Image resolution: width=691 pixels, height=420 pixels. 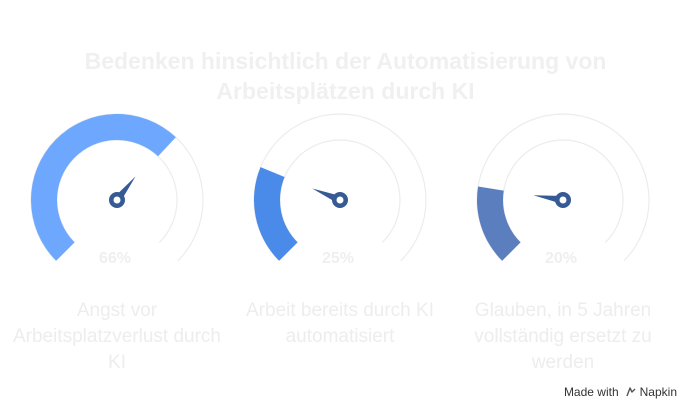 What do you see at coordinates (620, 392) in the screenshot?
I see `footer: Made with Napkin` at bounding box center [620, 392].